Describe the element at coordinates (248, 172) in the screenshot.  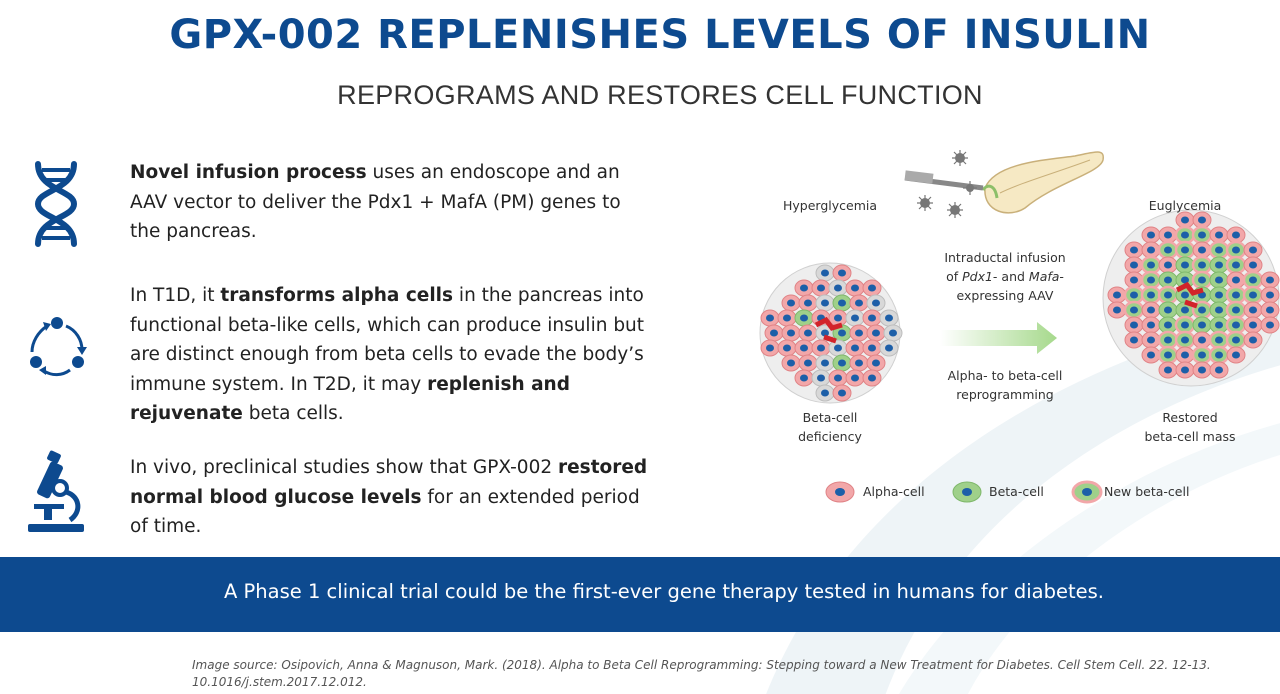
I see `point-infusion-bold: Novel infusion process` at that location.